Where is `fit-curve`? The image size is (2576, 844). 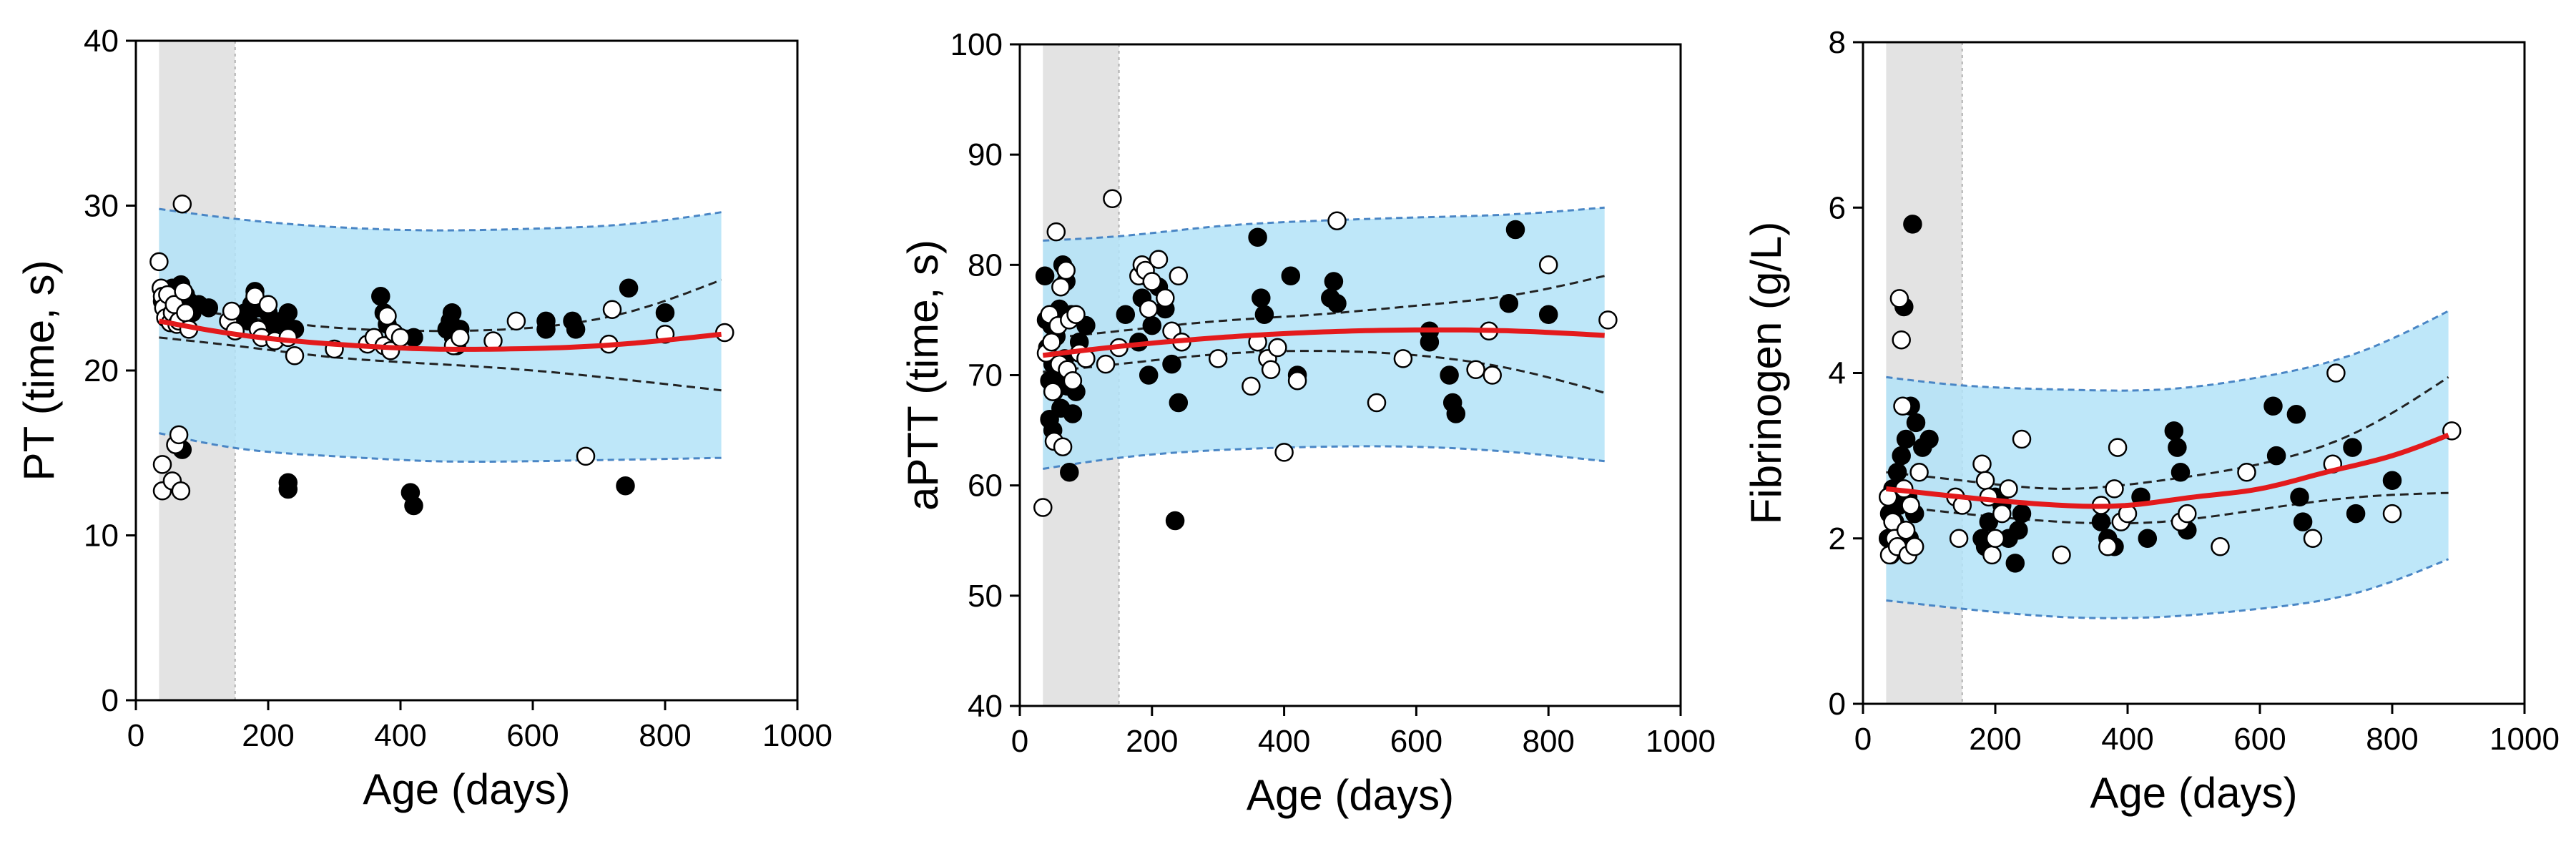 fit-curve is located at coordinates (2168, 470).